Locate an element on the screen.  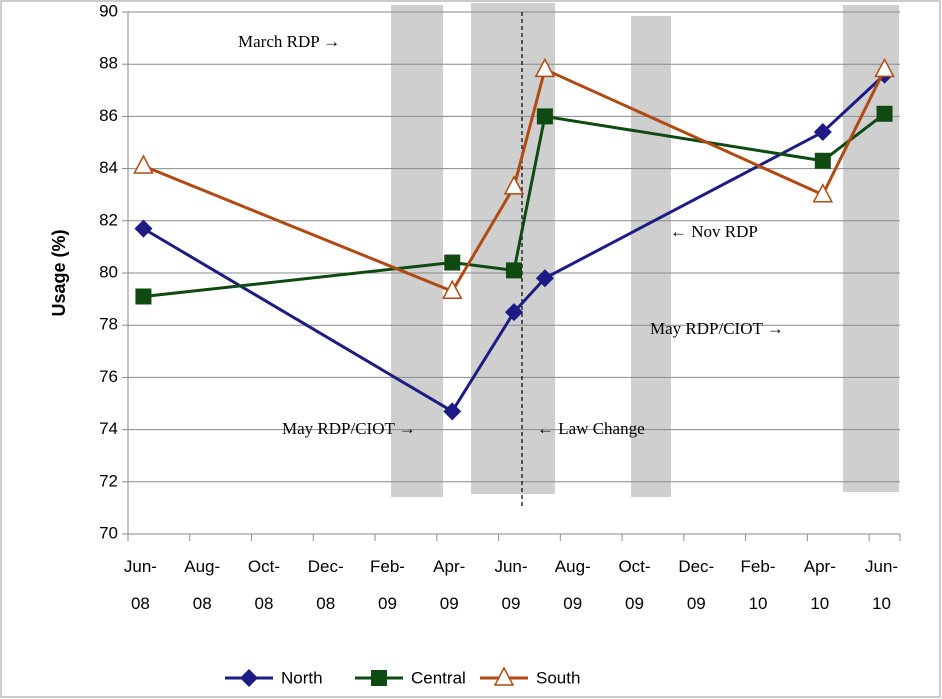
y-tick-label: 76 is located at coordinates (108, 376).